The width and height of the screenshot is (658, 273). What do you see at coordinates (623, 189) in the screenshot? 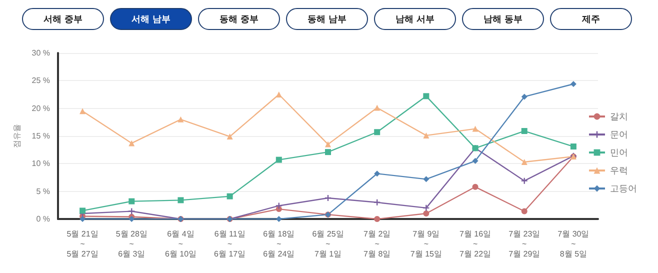
I see `legend-label: 고등어` at bounding box center [623, 189].